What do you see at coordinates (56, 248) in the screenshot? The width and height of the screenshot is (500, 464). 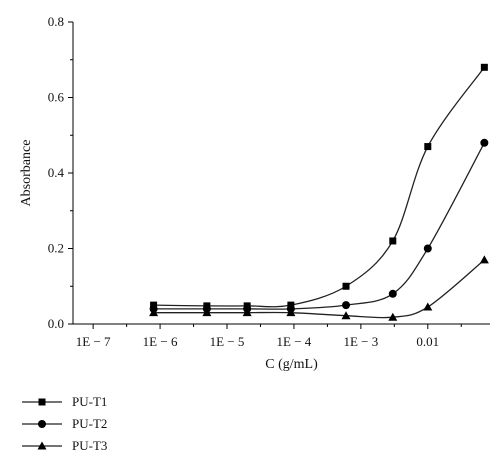 I see `y-tick-label: 0.2` at bounding box center [56, 248].